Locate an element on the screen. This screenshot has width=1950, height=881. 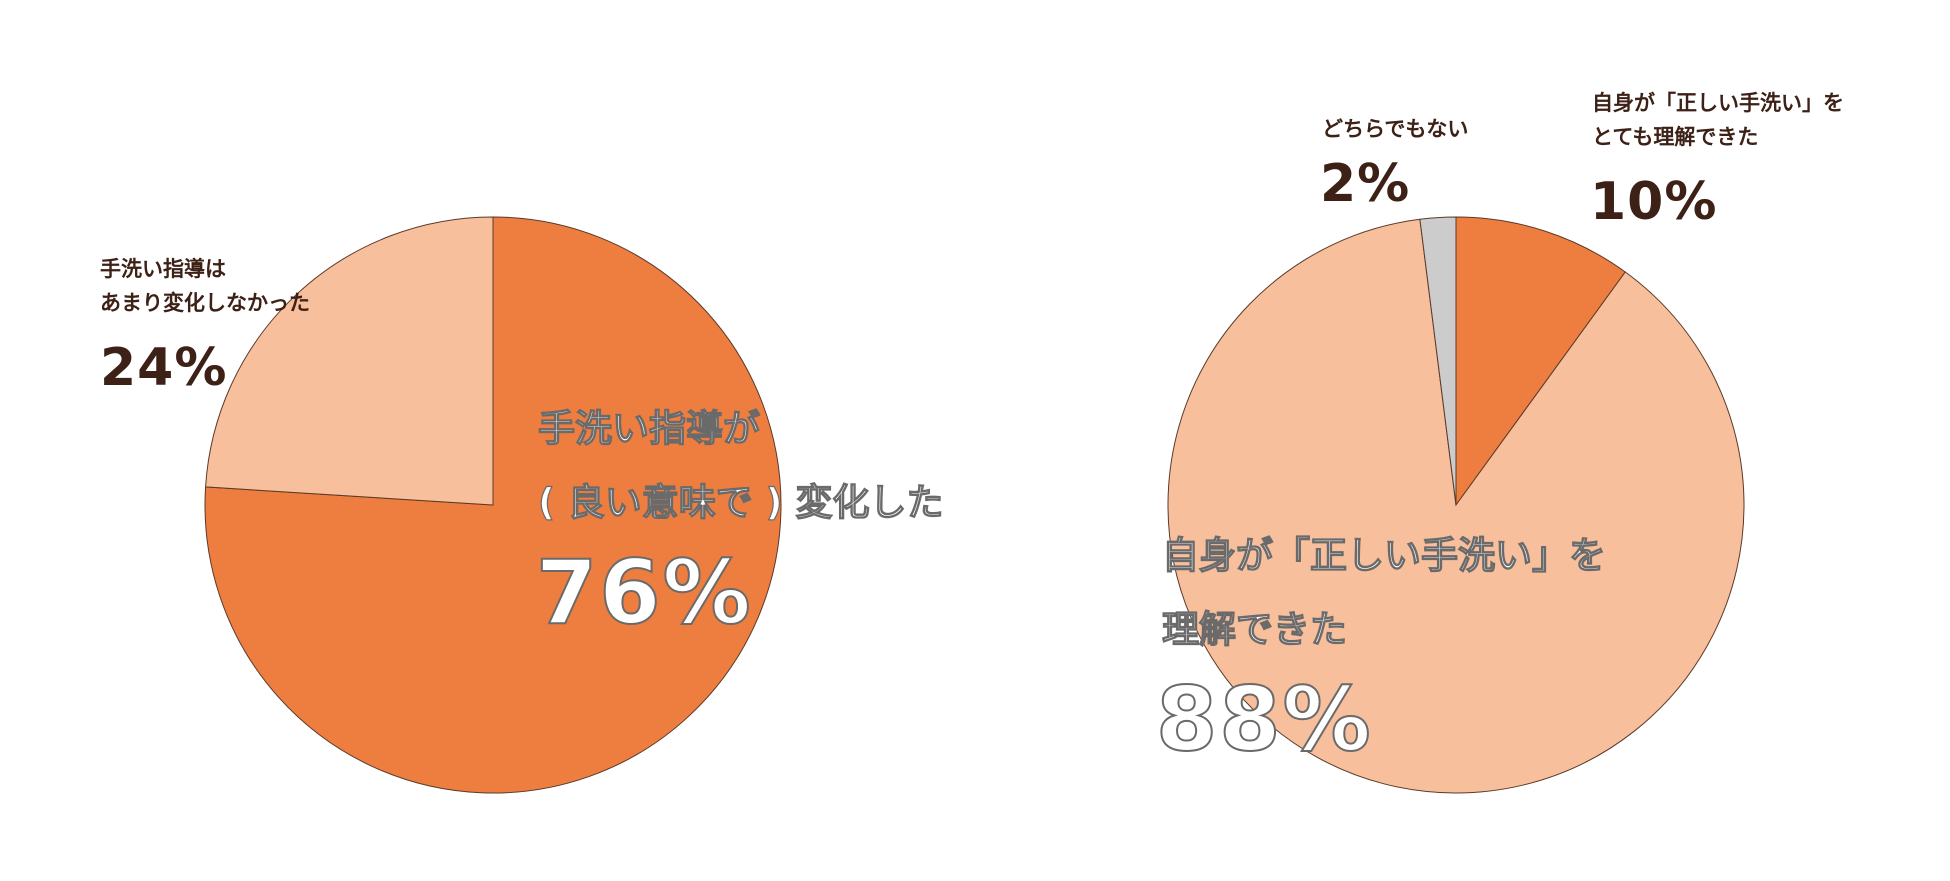
slice-label-line: どちらでもない is located at coordinates (1395, 129).